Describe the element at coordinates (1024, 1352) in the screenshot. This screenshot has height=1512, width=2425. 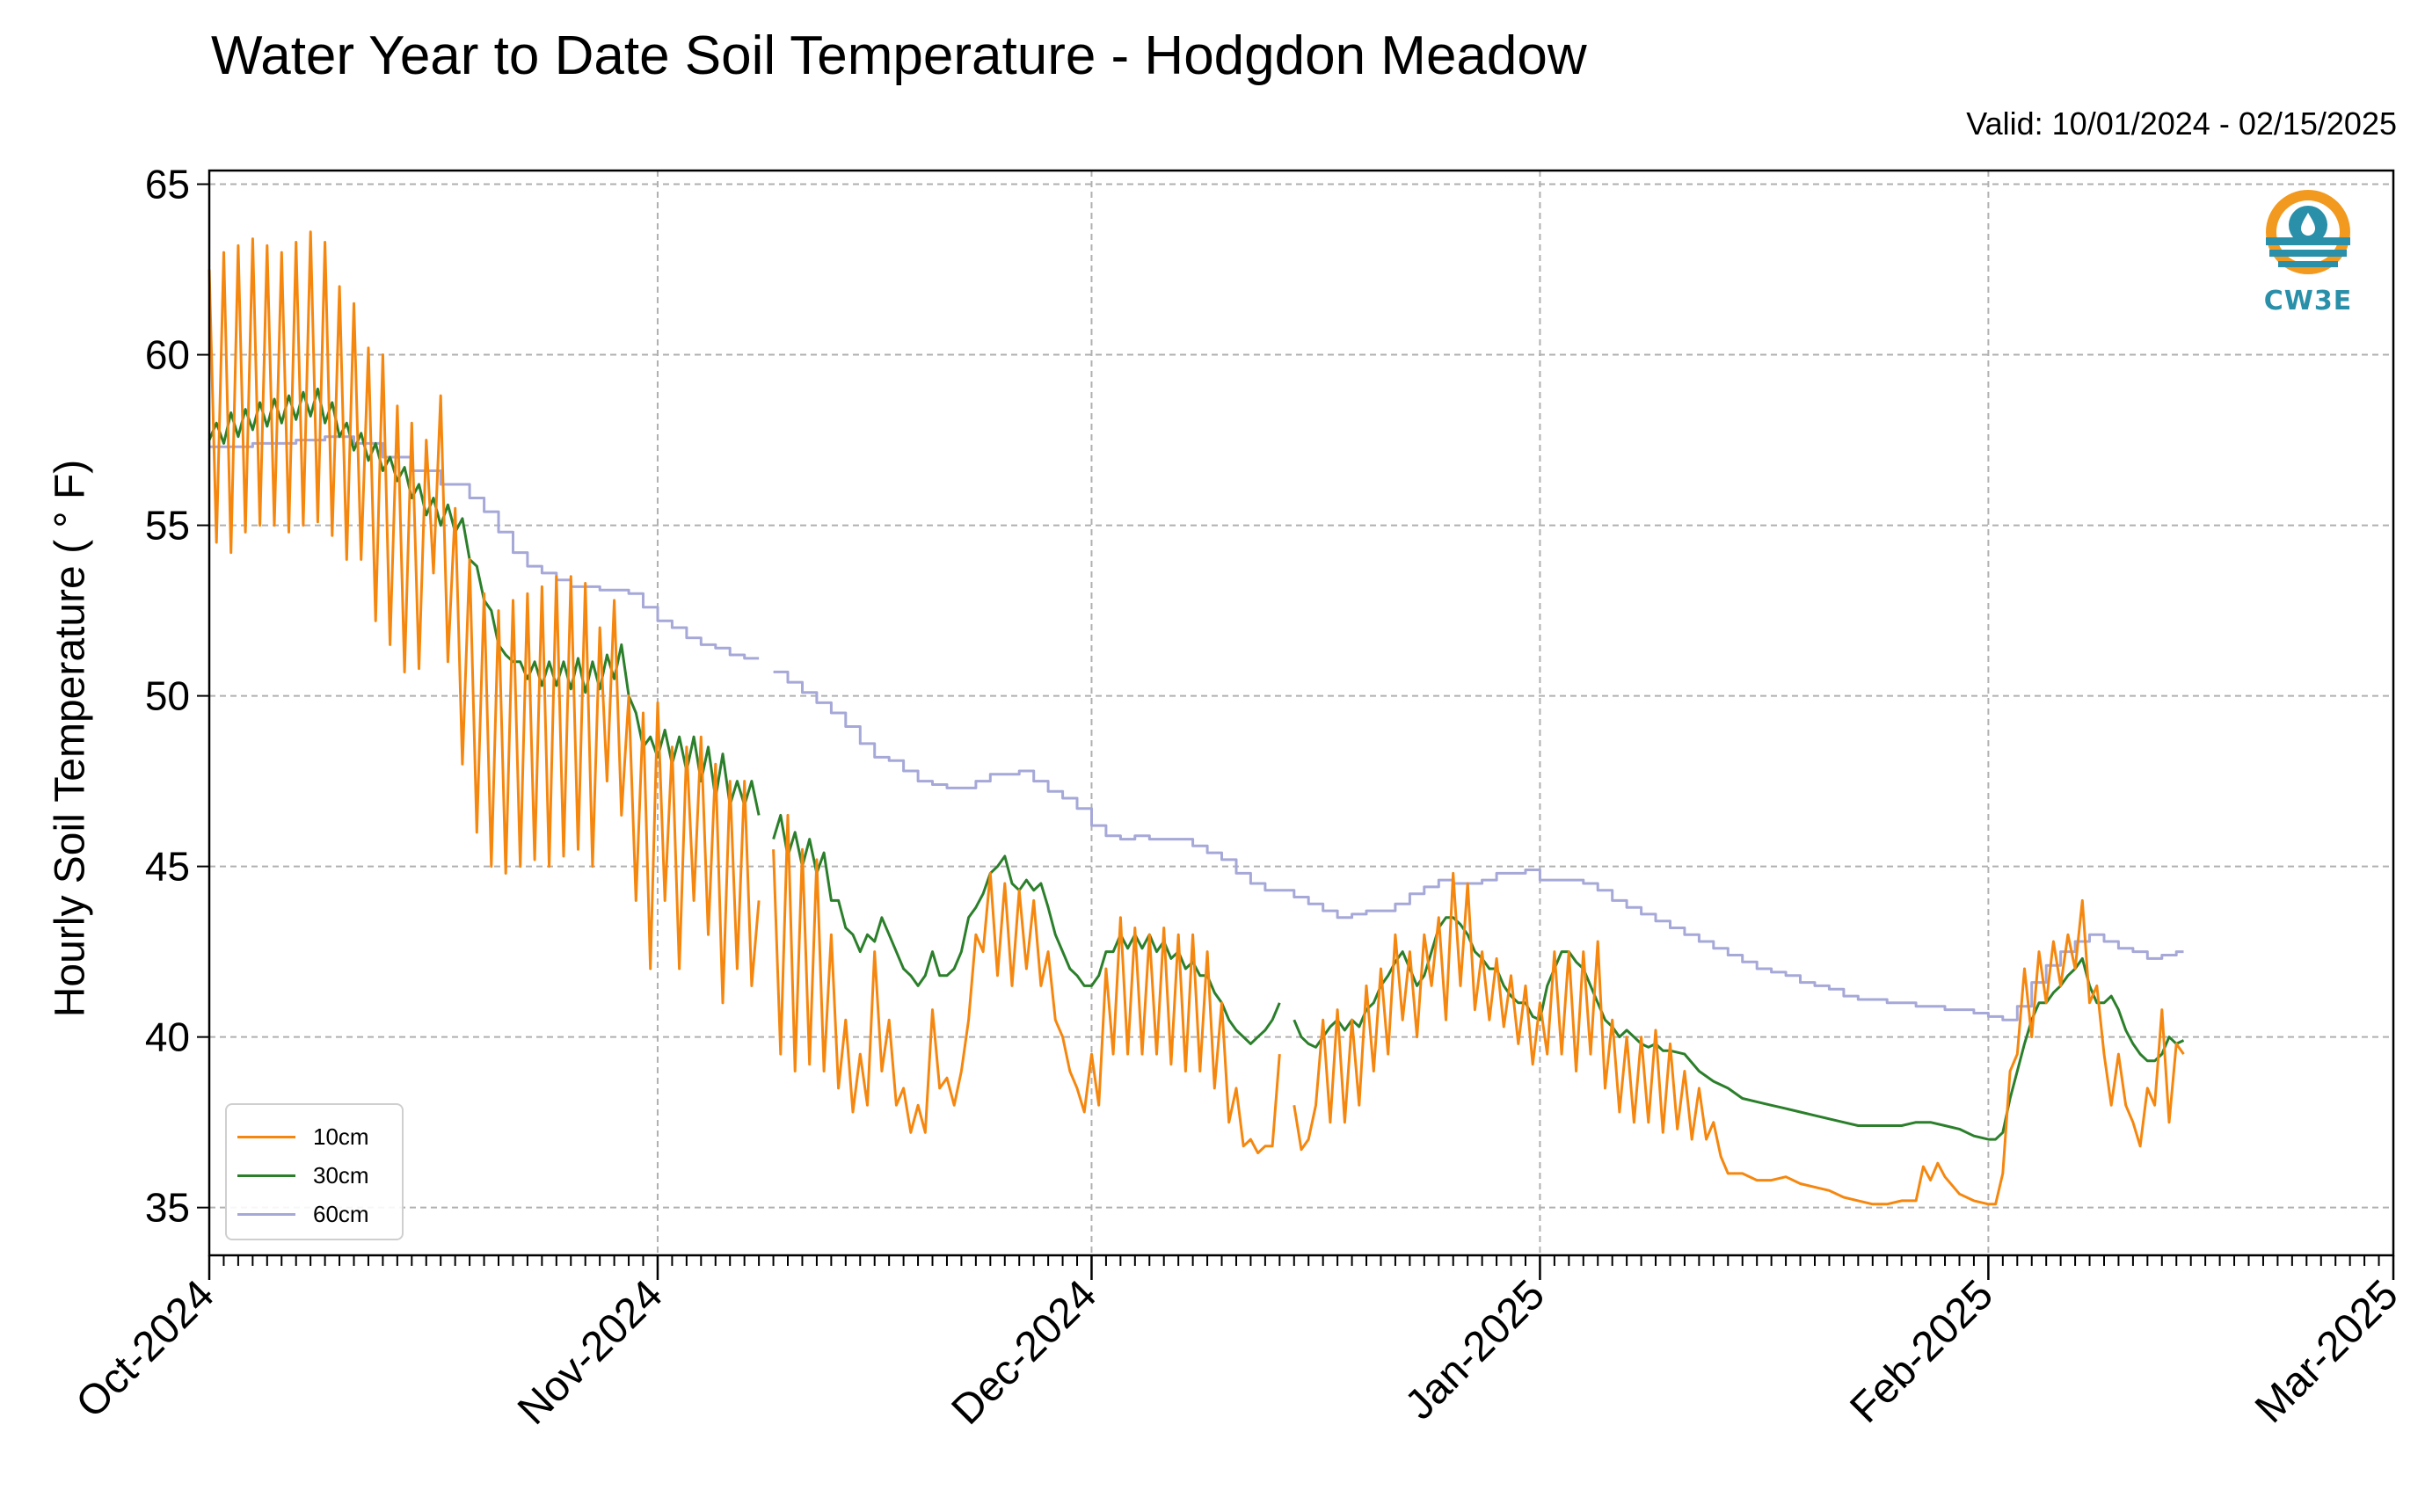
I see `x-tick-label: Dec-2024` at that location.